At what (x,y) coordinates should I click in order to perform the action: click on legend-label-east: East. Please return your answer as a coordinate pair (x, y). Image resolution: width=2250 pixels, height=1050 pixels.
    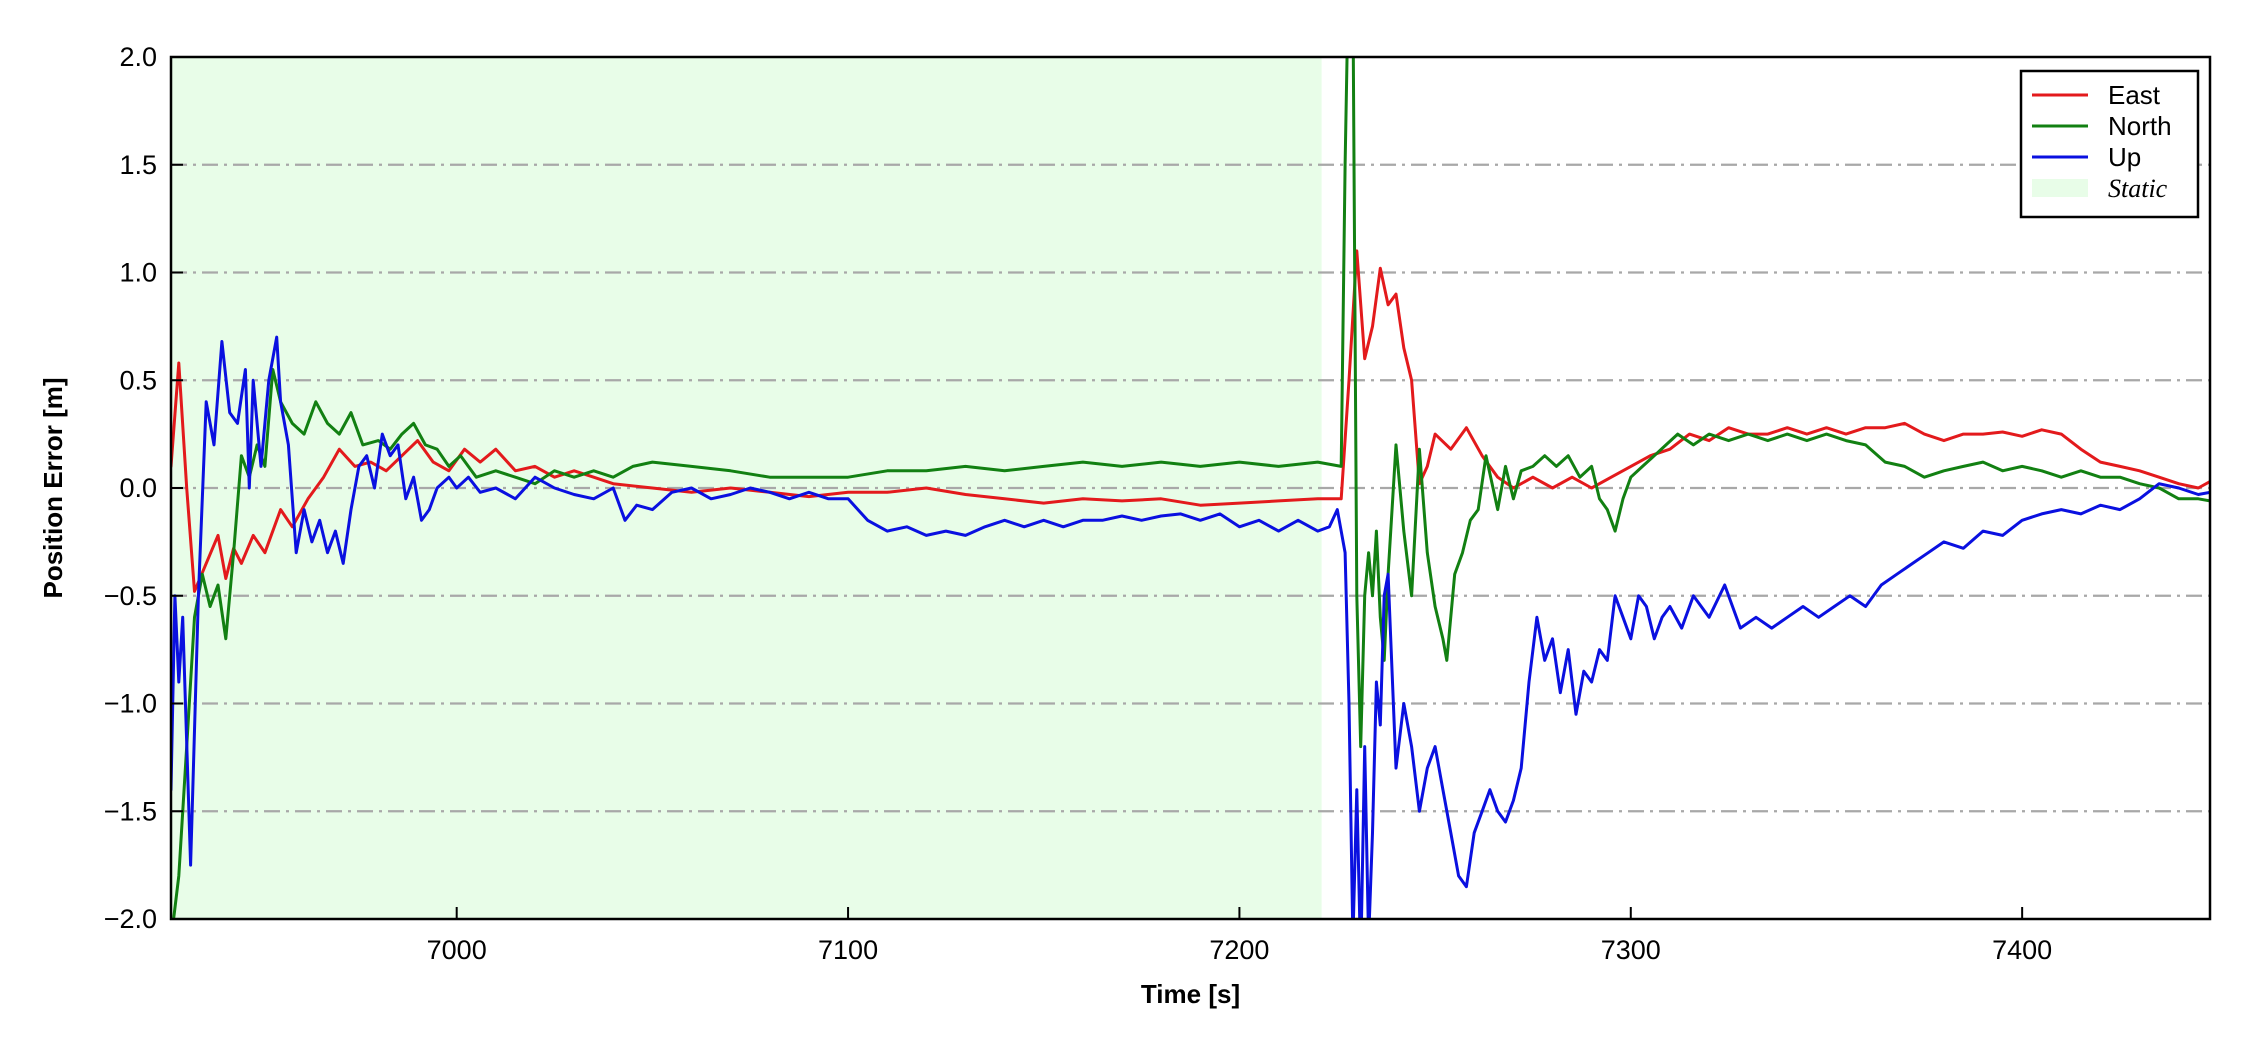
    Looking at the image, I should click on (2134, 95).